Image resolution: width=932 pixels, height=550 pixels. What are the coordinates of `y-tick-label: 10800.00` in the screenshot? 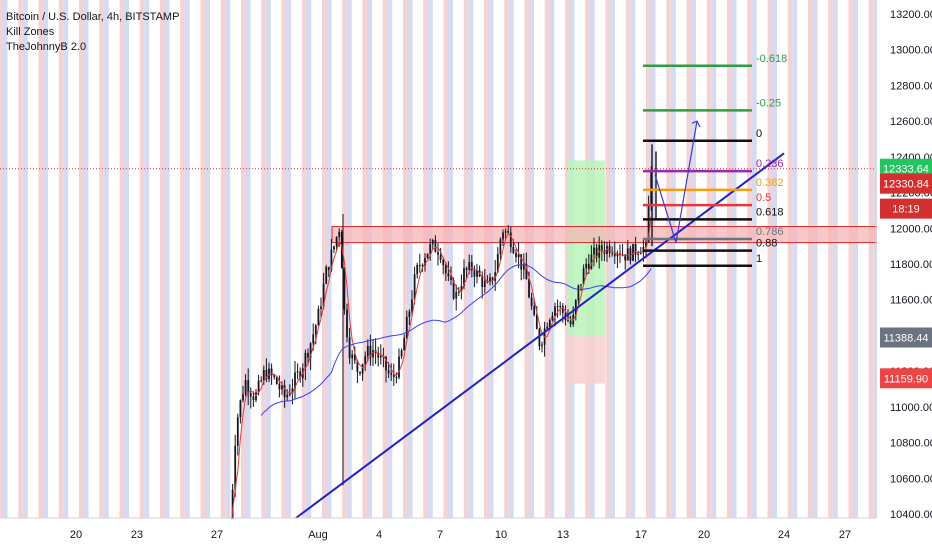 It's located at (911, 444).